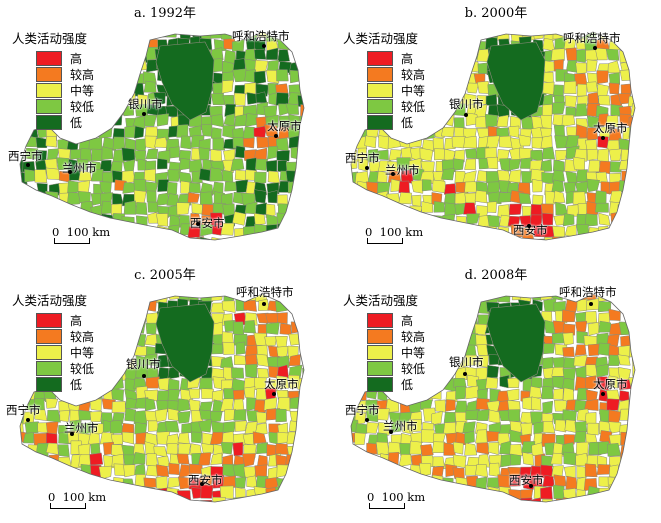  I want to click on legend-title: 人类活动强度, so click(381, 38).